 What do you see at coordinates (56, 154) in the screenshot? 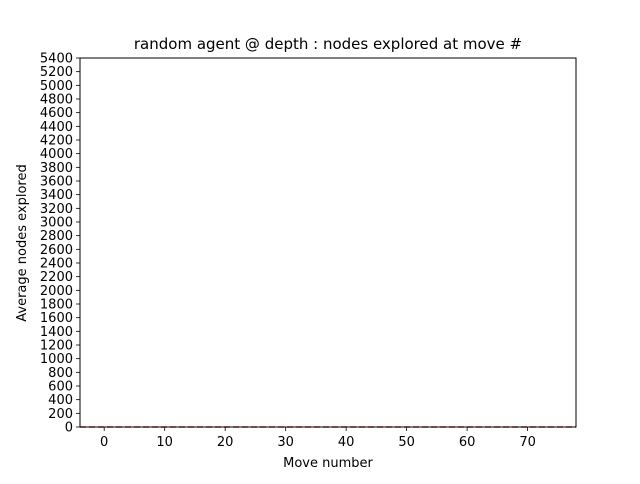
I see `y-tick-label: 4000` at bounding box center [56, 154].